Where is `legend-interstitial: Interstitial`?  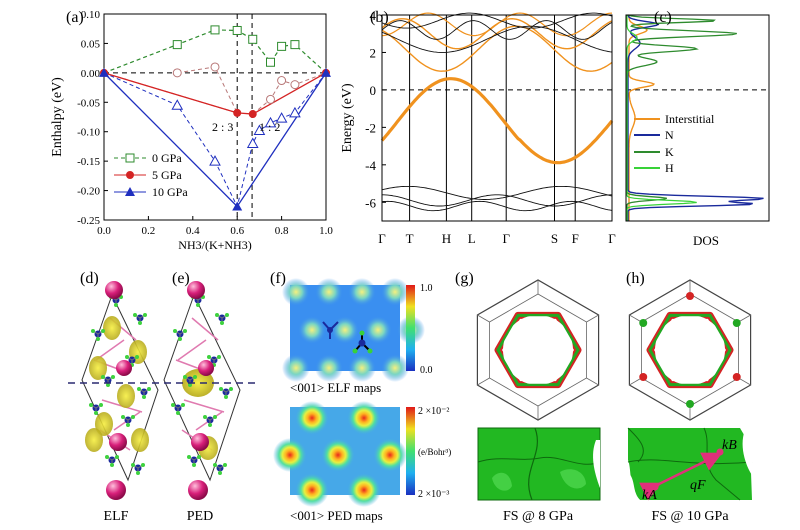
legend-interstitial: Interstitial is located at coordinates (690, 119).